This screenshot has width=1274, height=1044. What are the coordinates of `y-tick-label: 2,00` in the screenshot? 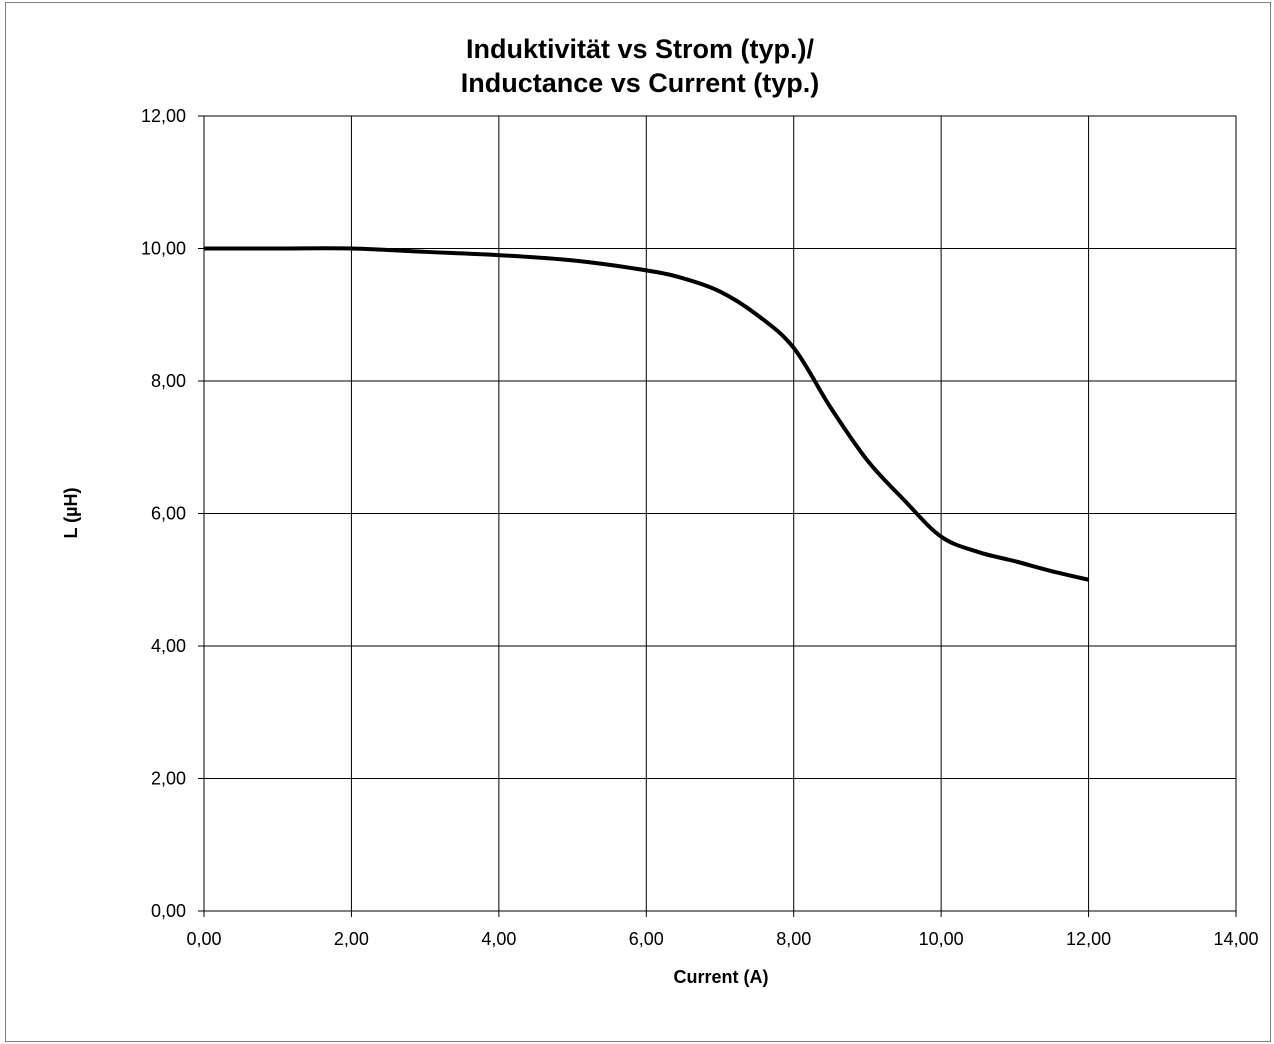 It's located at (168, 779).